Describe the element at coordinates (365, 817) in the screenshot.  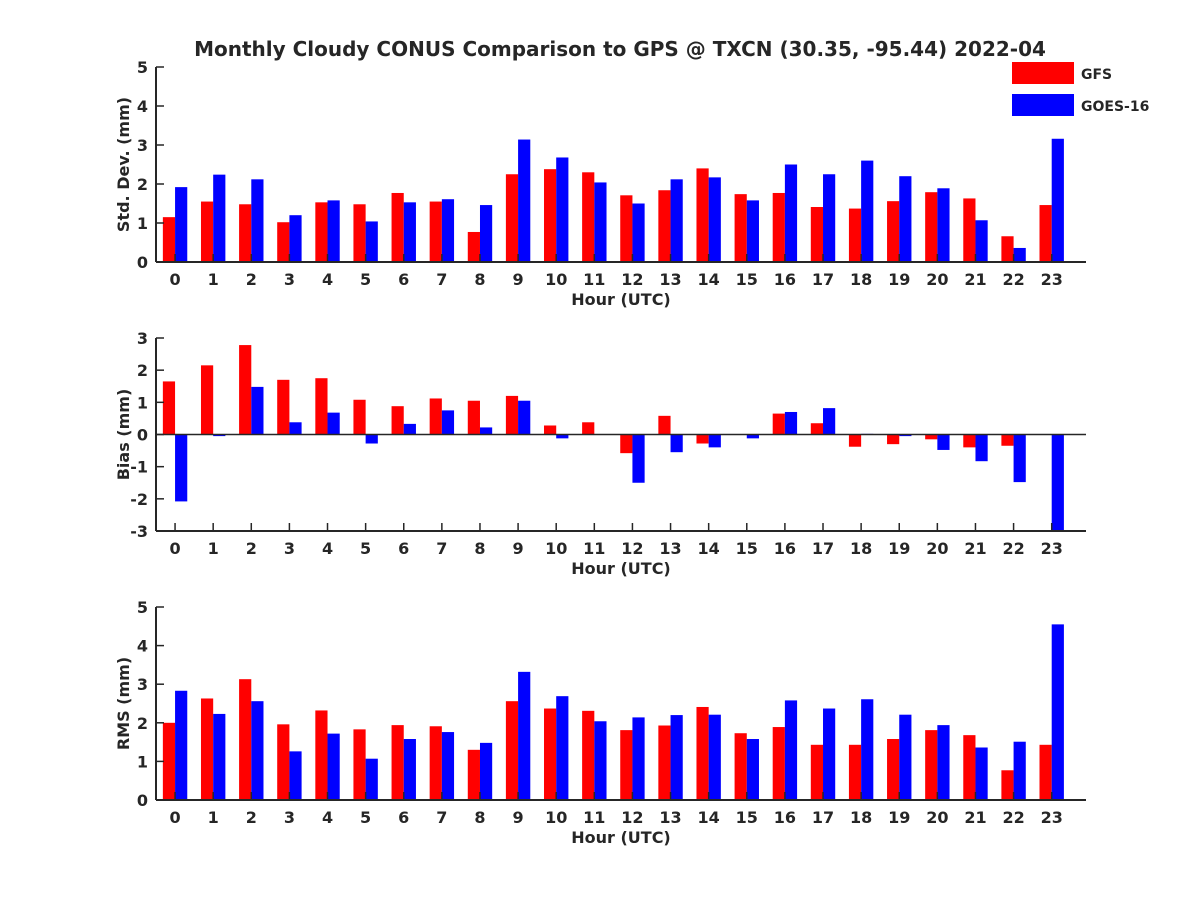
I see `rms-x-tick-label: 5` at that location.